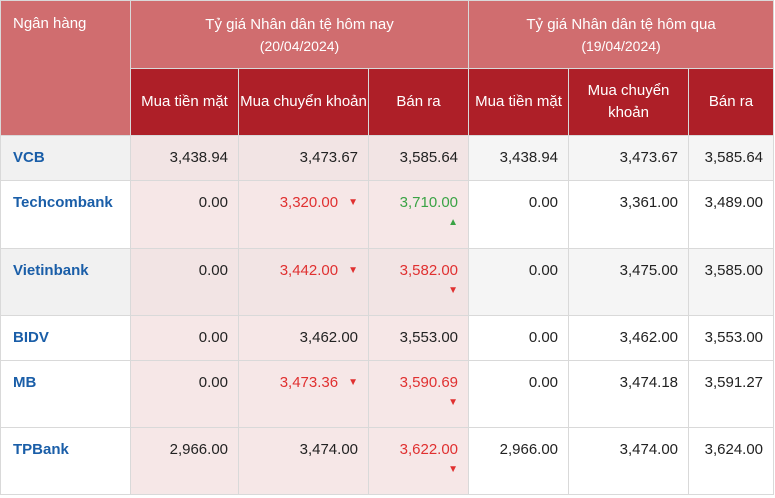  What do you see at coordinates (418, 214) in the screenshot?
I see `today-sell-cell: 3,710.00 ▲` at bounding box center [418, 214].